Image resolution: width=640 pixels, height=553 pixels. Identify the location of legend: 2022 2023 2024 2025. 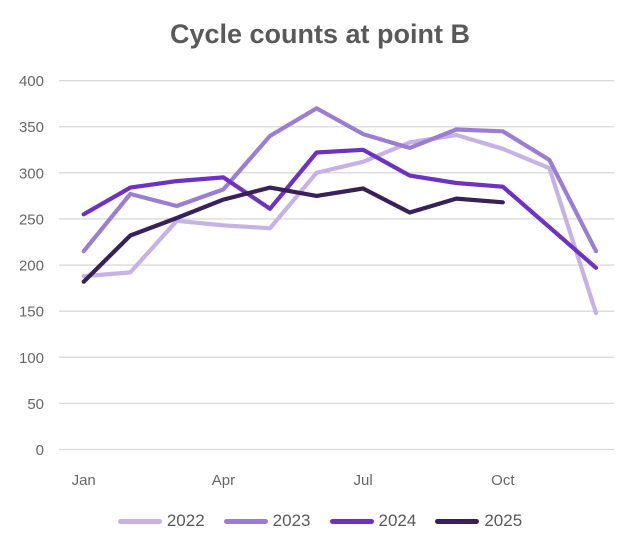
(320, 521).